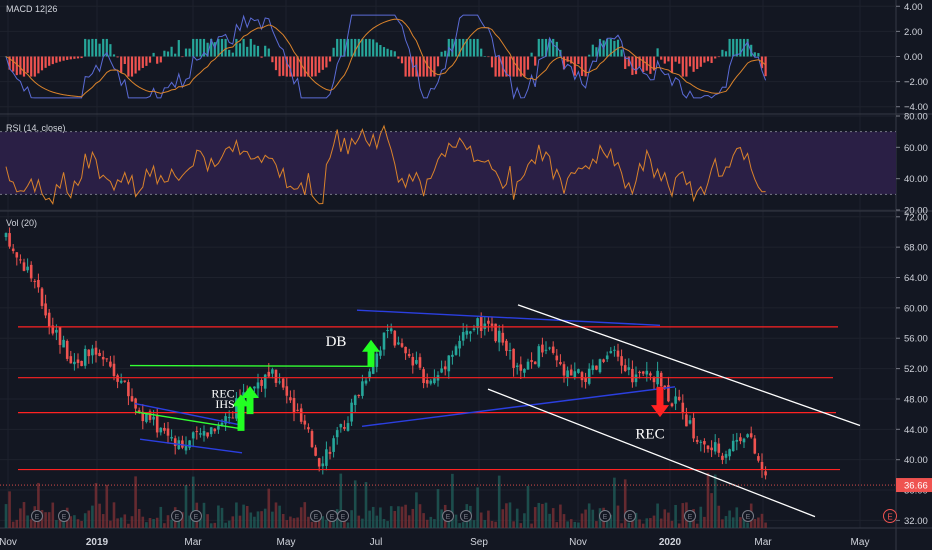 This screenshot has height=550, width=932. I want to click on time-axis-tick-label: 2020, so click(670, 542).